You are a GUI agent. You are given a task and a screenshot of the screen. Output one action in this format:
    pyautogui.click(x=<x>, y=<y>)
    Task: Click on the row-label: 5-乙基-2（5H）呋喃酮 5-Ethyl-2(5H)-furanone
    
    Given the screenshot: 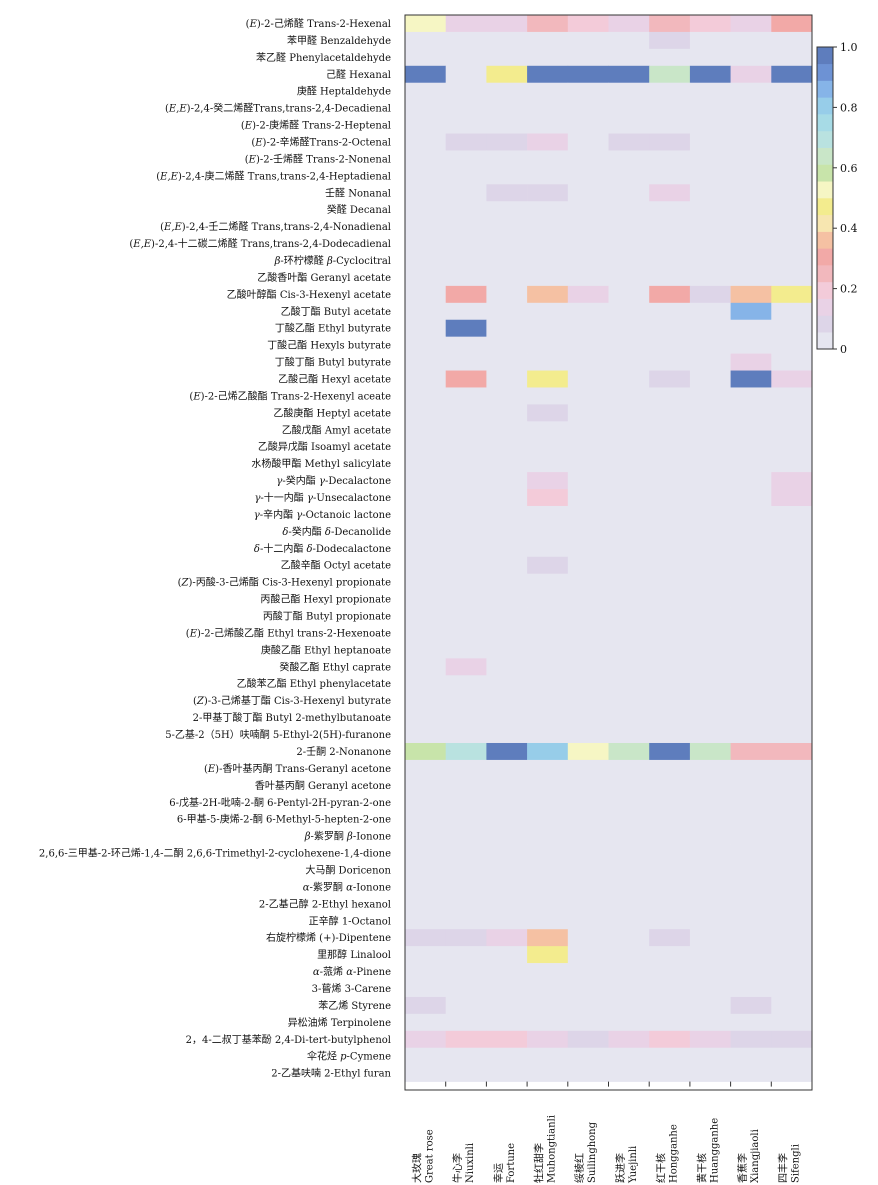 What is the action you would take?
    pyautogui.click(x=278, y=734)
    